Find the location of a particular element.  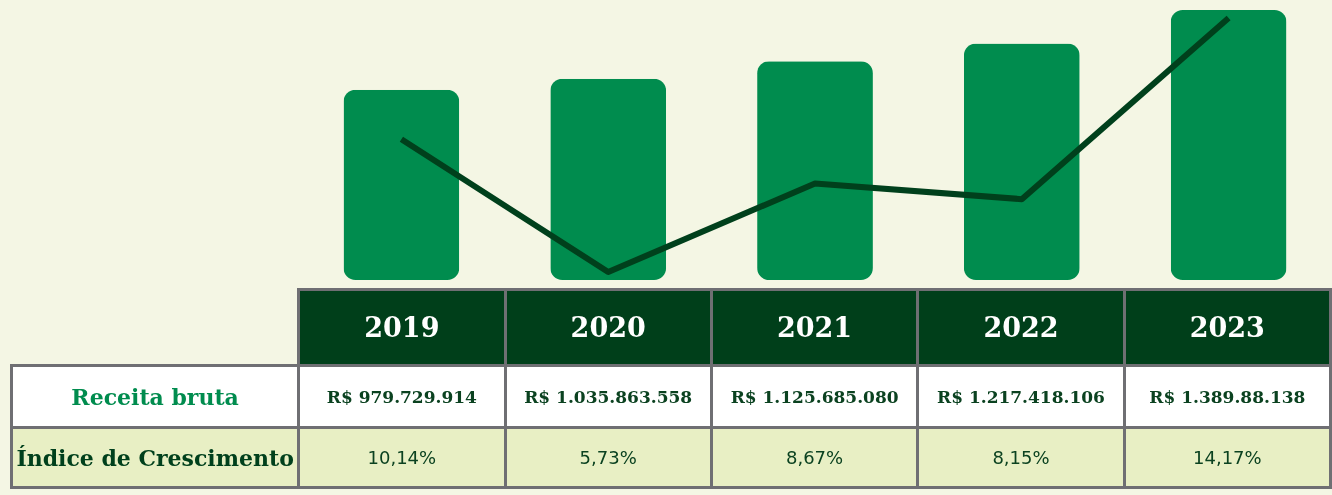

data-label: 8,67% is located at coordinates (814, 457).